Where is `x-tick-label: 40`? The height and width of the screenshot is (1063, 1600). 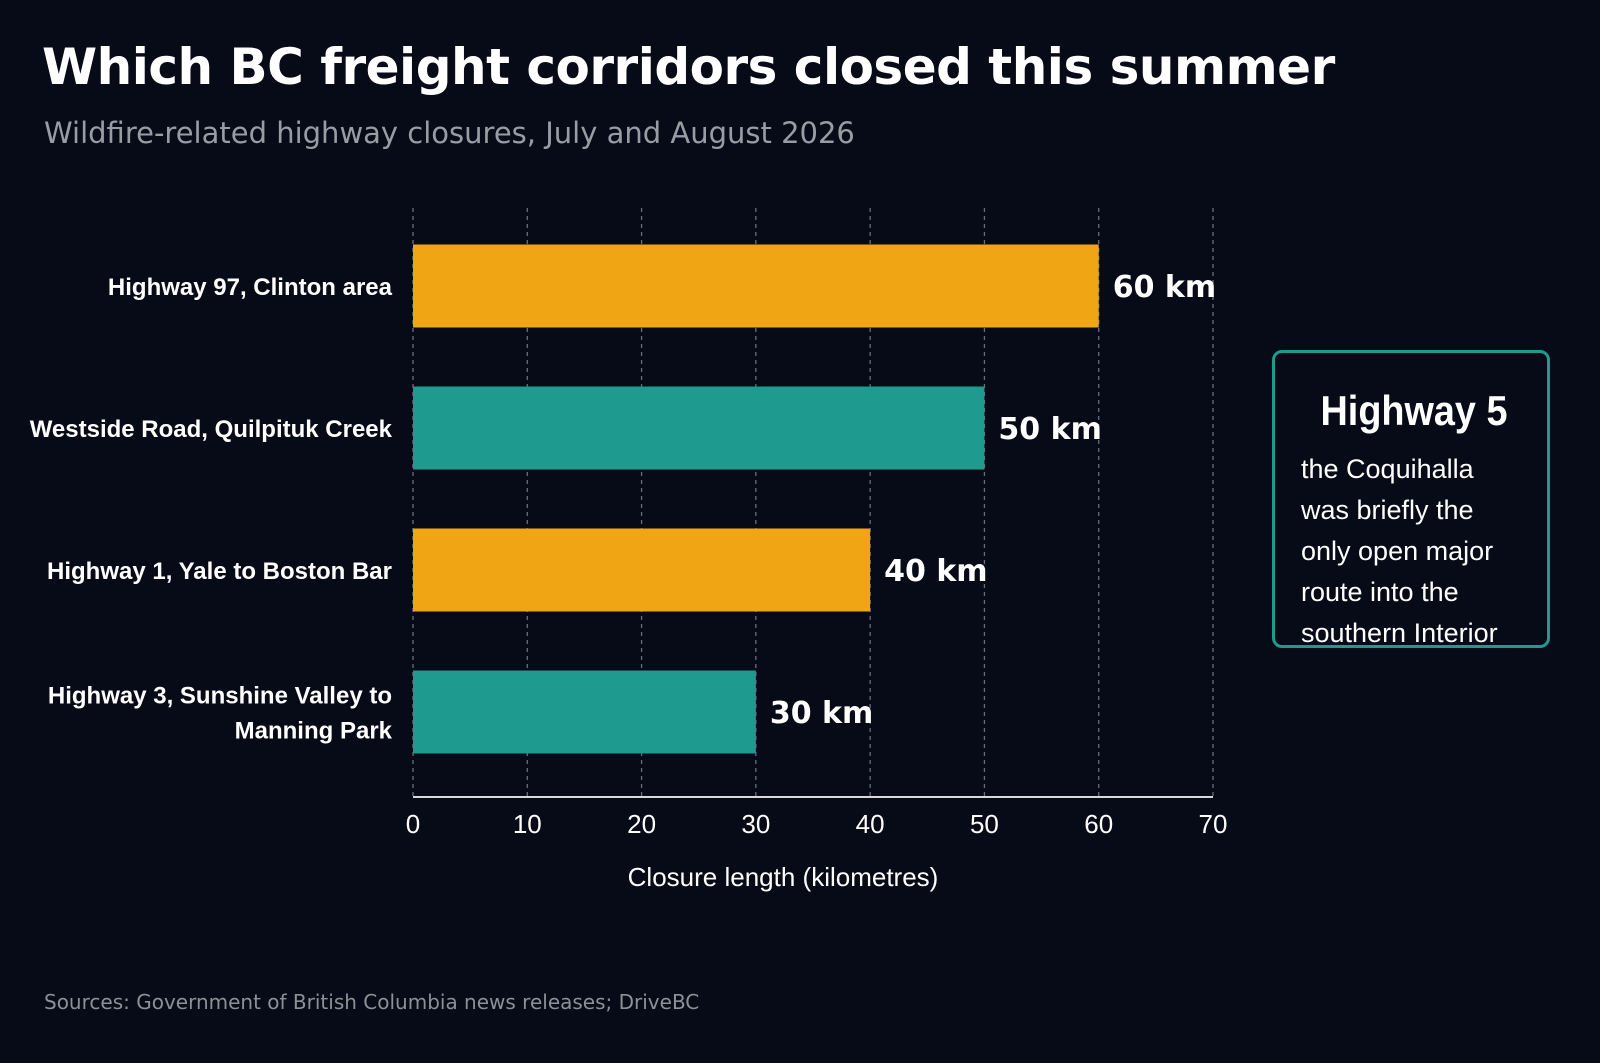
x-tick-label: 40 is located at coordinates (870, 824).